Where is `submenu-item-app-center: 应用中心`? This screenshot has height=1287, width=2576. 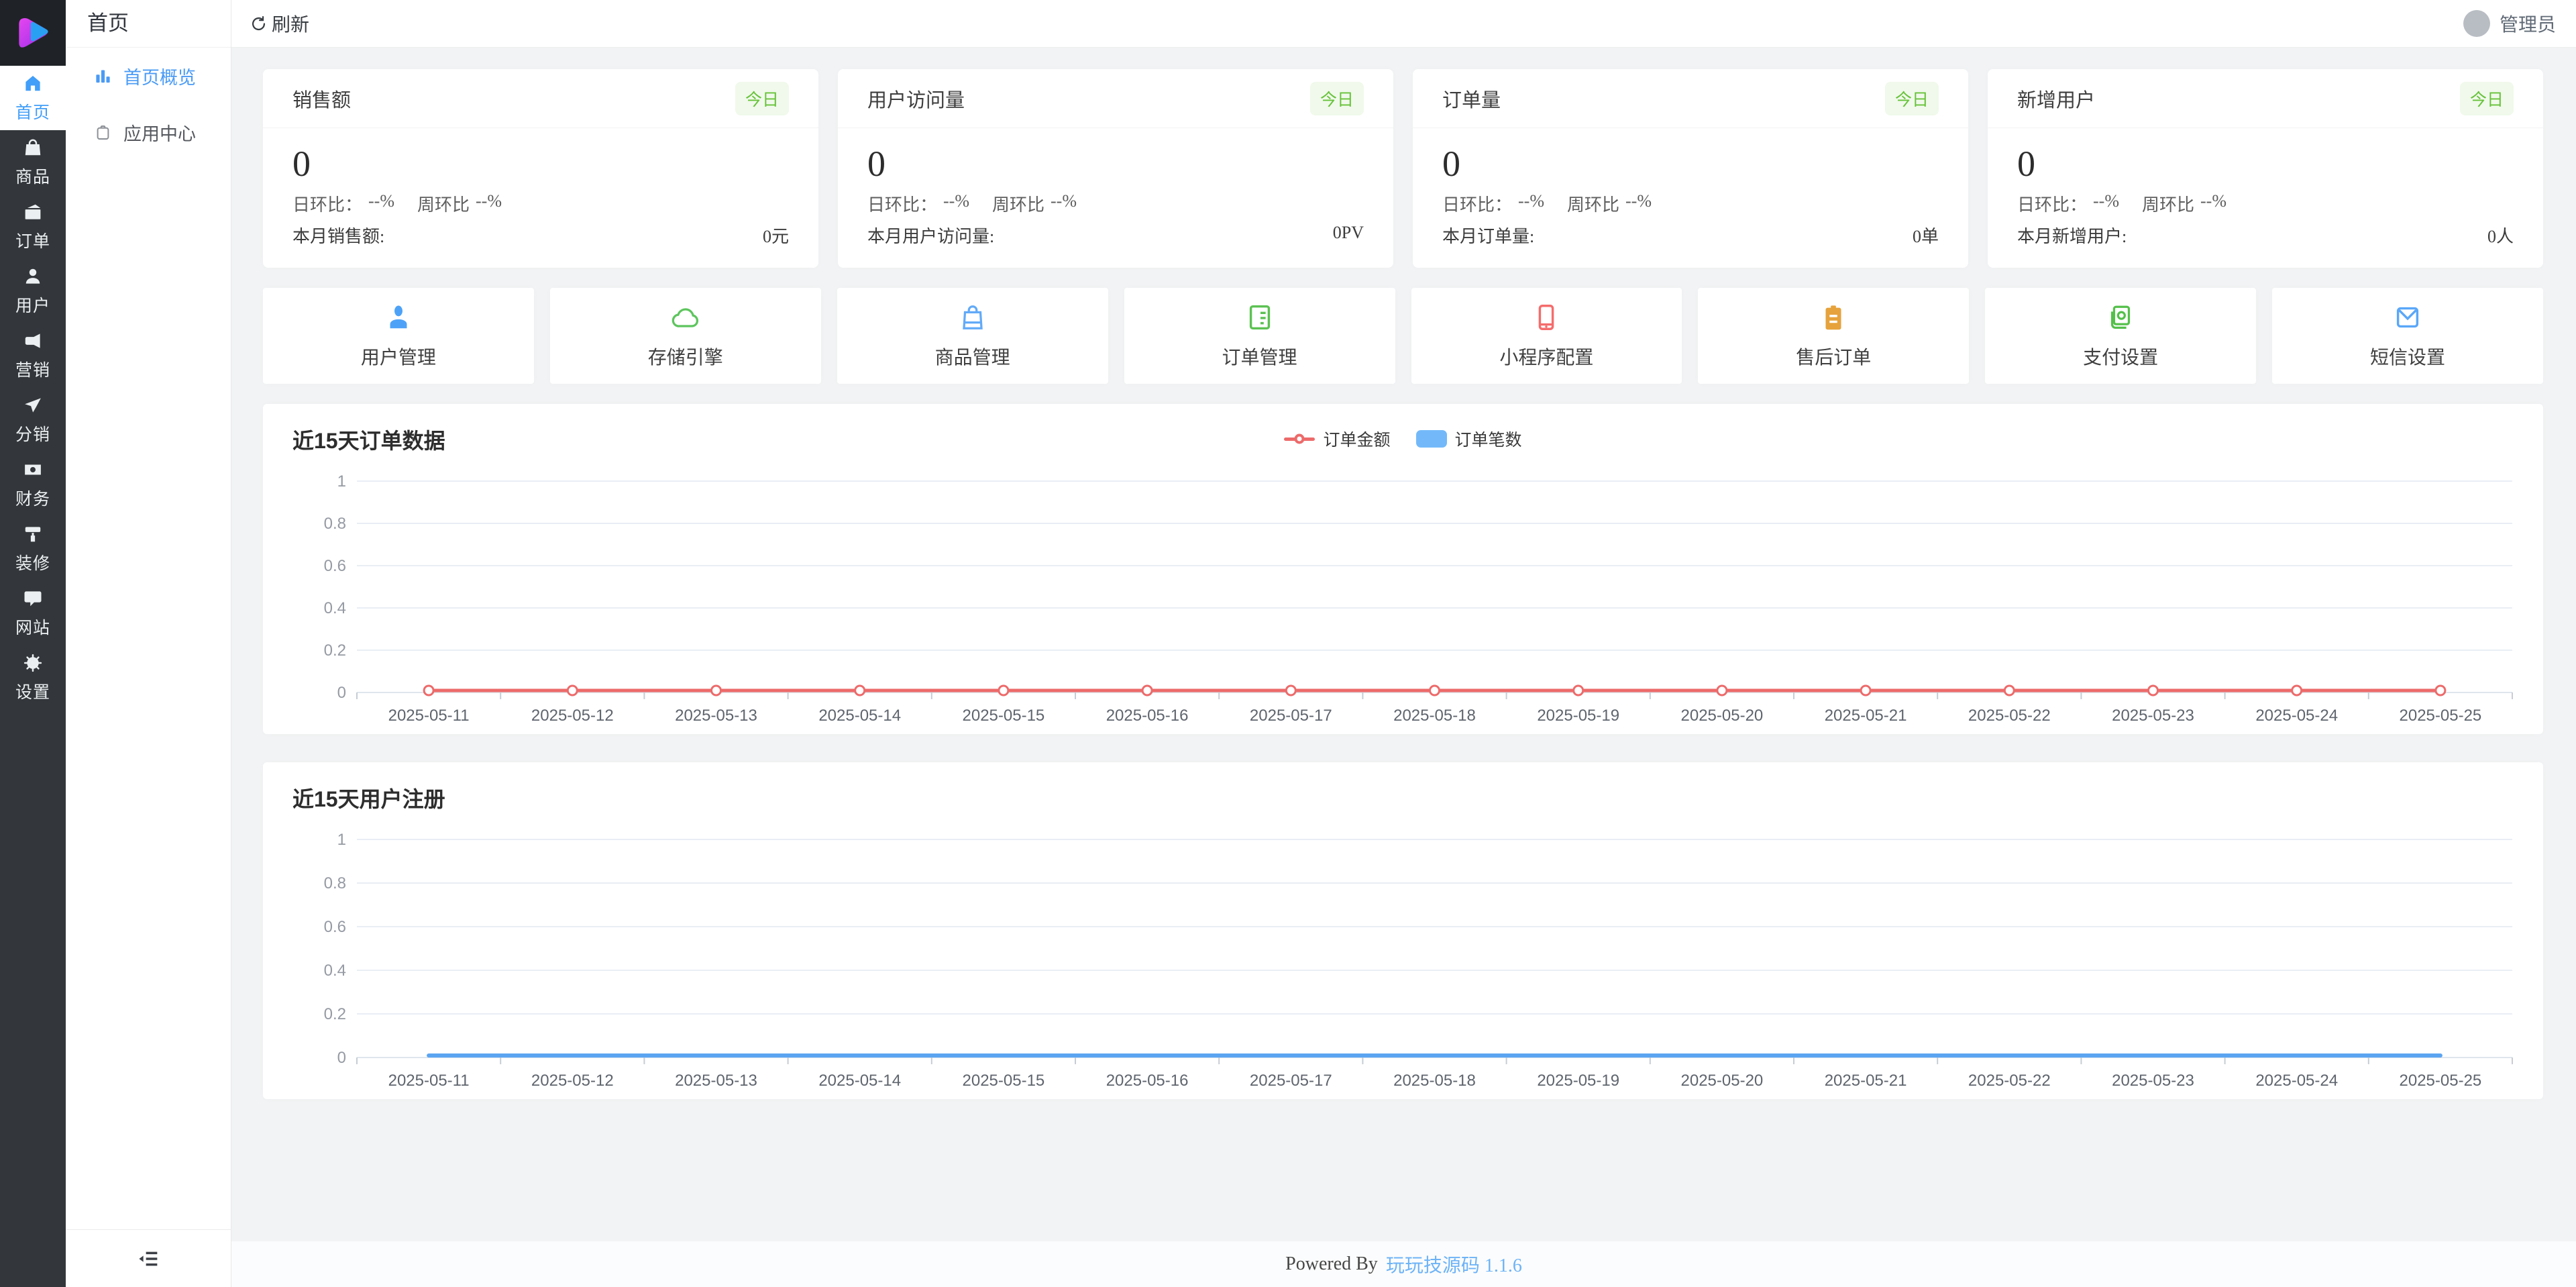 submenu-item-app-center: 应用中心 is located at coordinates (148, 132).